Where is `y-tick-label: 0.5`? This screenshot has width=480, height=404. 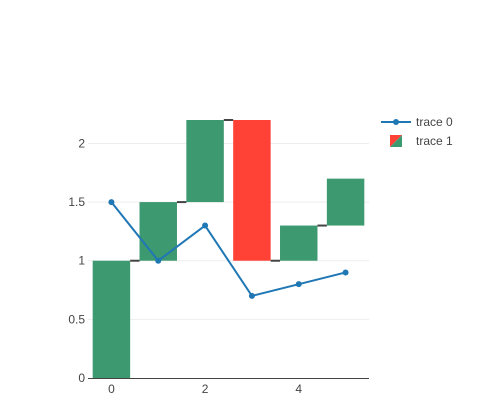
y-tick-label: 0.5 is located at coordinates (76, 319).